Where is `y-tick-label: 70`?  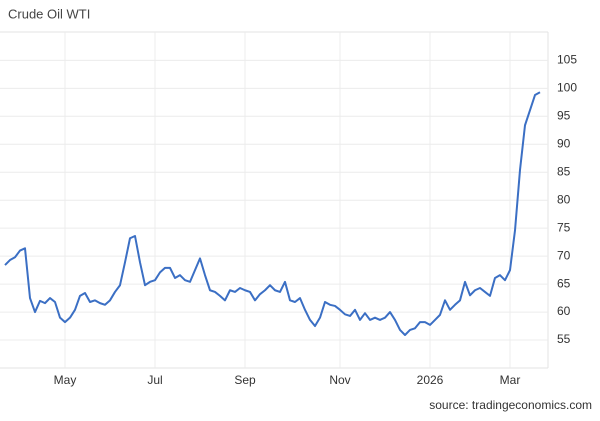
y-tick-label: 70 is located at coordinates (564, 255).